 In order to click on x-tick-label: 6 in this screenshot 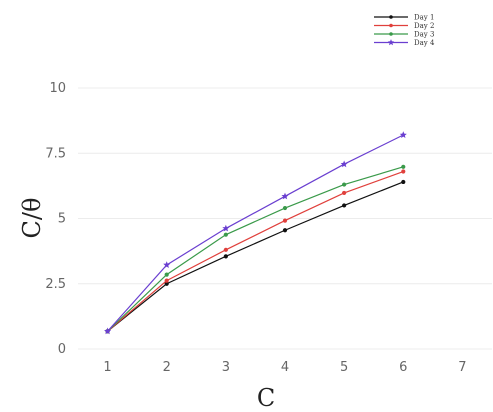, I will do `click(403, 367)`.